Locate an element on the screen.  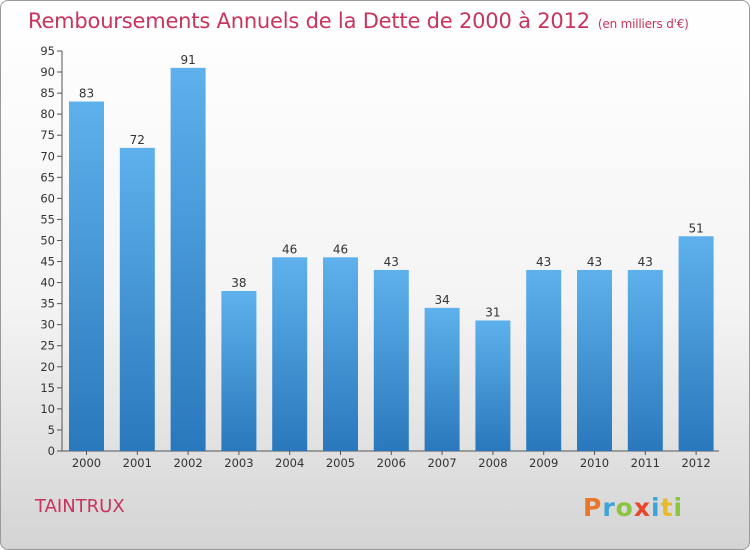
x-tick-label: 2003 is located at coordinates (238, 463).